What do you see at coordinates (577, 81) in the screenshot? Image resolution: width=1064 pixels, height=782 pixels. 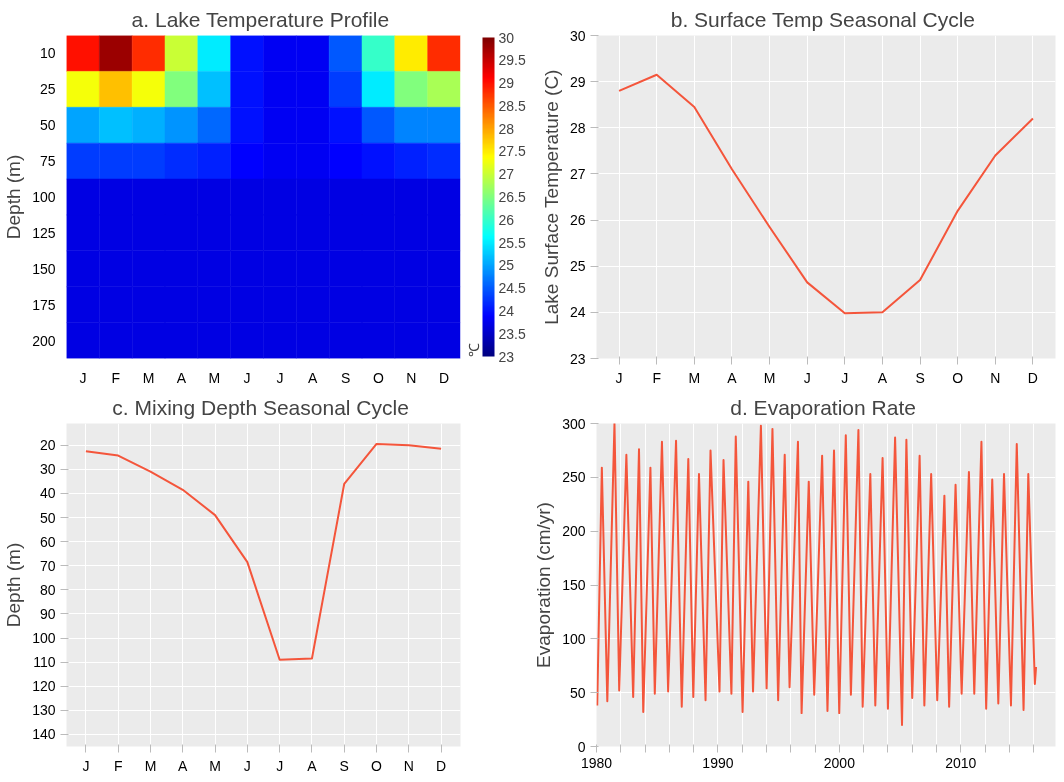 I see `y-tick-label: 29` at bounding box center [577, 81].